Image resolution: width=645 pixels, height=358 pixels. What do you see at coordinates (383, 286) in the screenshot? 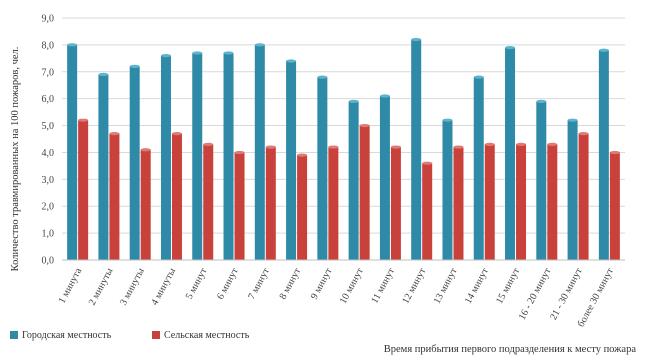
I see `x-tick-label: 11 минут` at bounding box center [383, 286].